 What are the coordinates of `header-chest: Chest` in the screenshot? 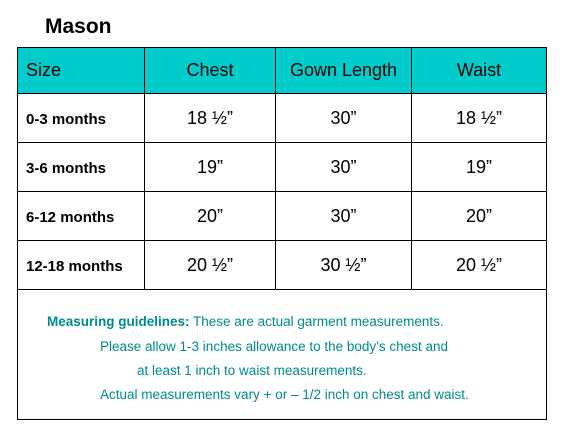 It's located at (210, 70).